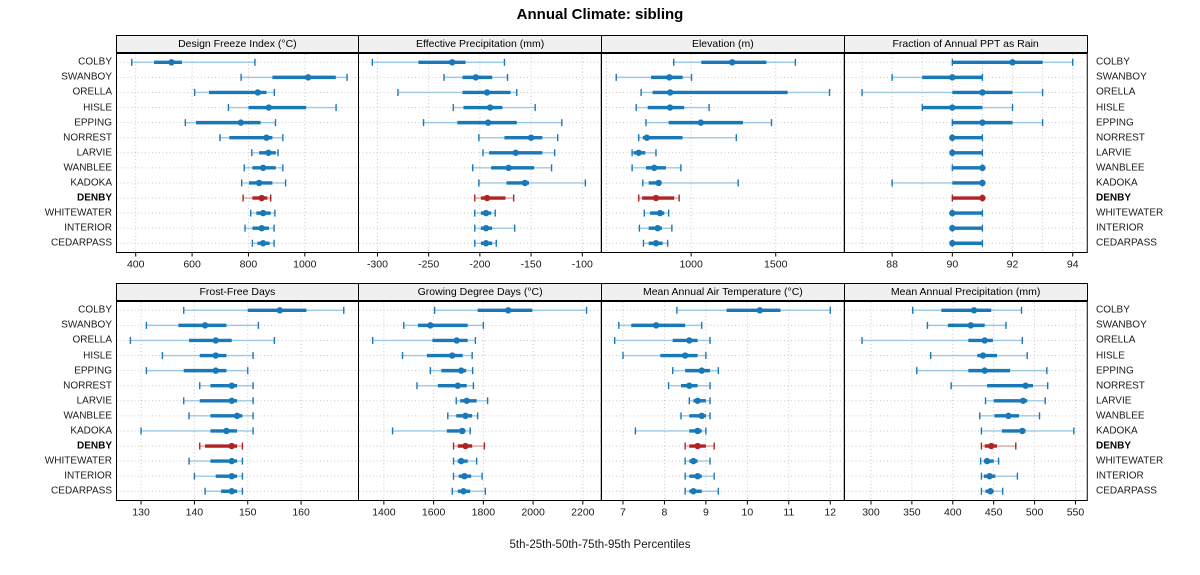 The image size is (1200, 575). Describe the element at coordinates (871, 513) in the screenshot. I see `x-tick-label: 300` at that location.